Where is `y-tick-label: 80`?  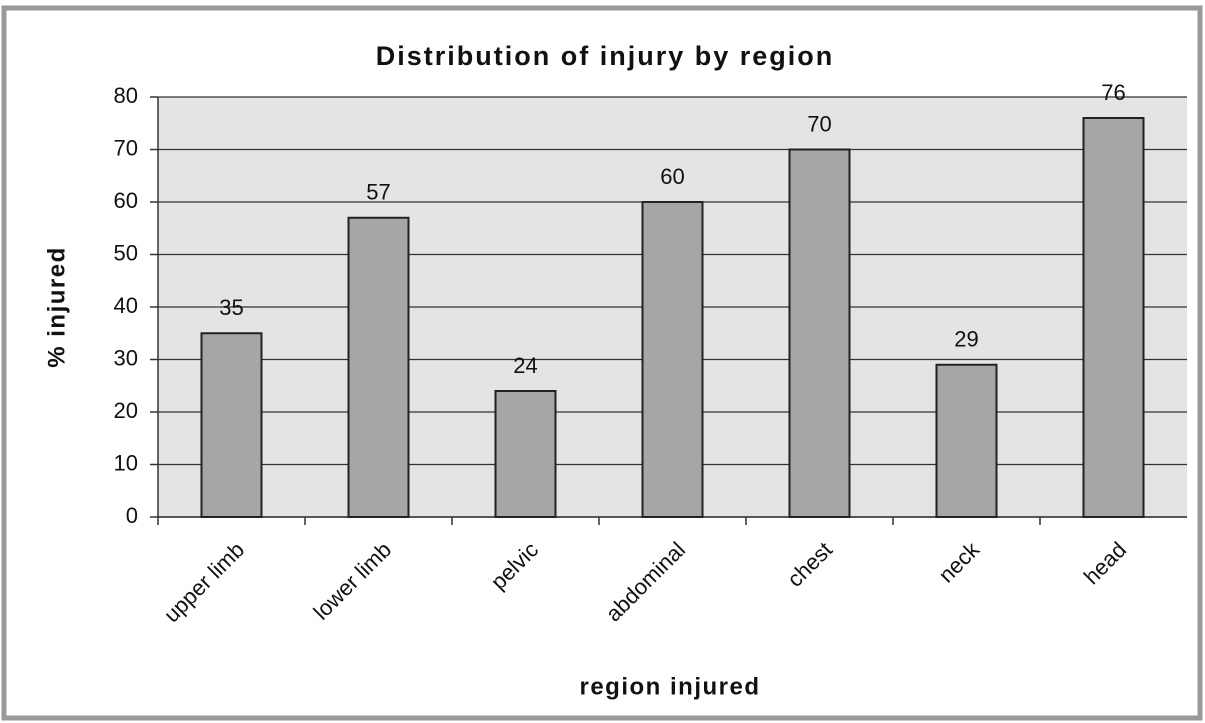 y-tick-label: 80 is located at coordinates (126, 95).